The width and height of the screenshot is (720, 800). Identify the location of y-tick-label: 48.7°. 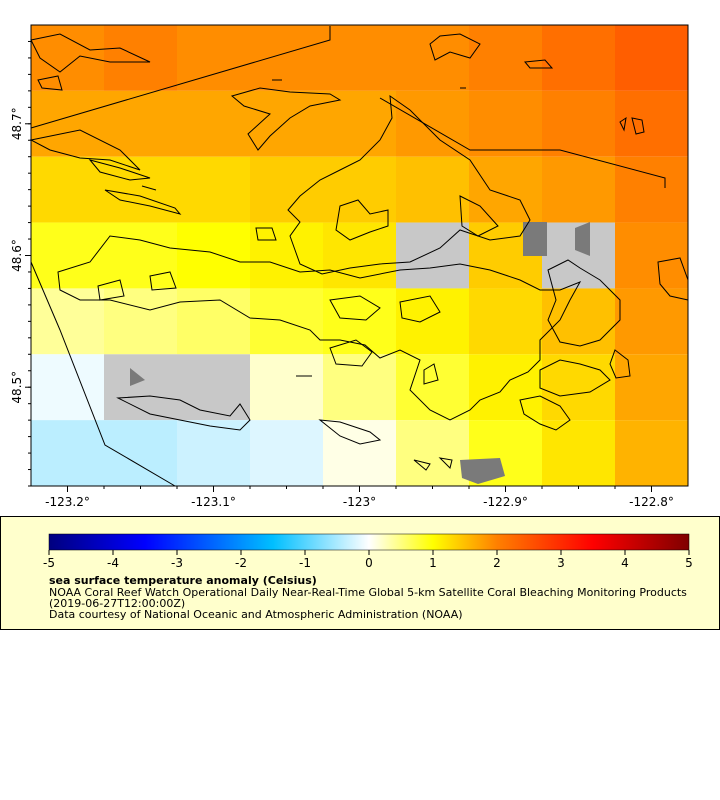
(17, 123).